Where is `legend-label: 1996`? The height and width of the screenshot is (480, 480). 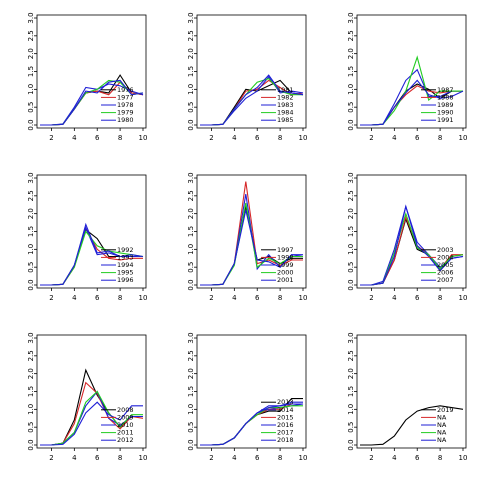
legend-label: 1996 is located at coordinates (125, 280).